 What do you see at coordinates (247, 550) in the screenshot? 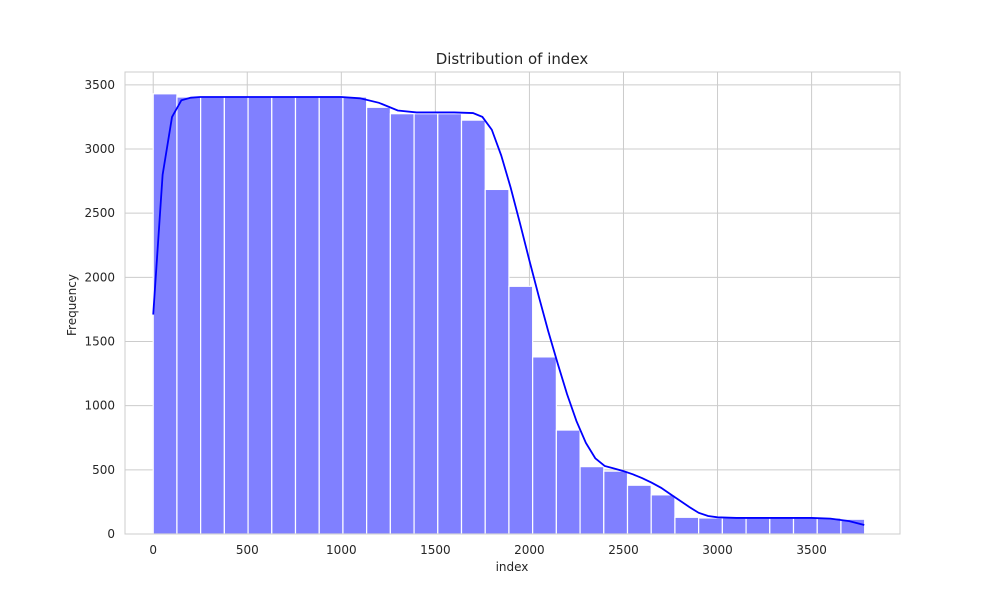
I see `x-tick-label: 500` at bounding box center [247, 550].